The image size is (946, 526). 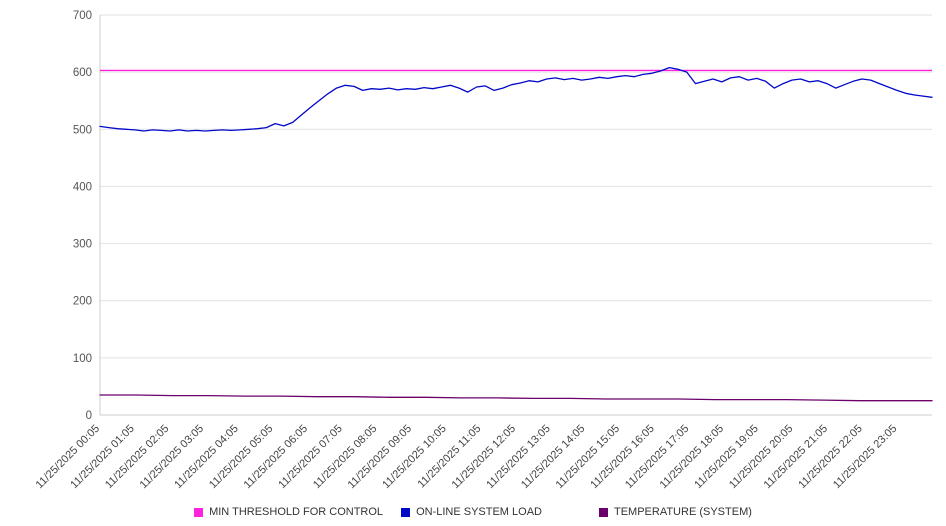 I want to click on x-tick-label: 11/25/2025 16:05, so click(x=622, y=457).